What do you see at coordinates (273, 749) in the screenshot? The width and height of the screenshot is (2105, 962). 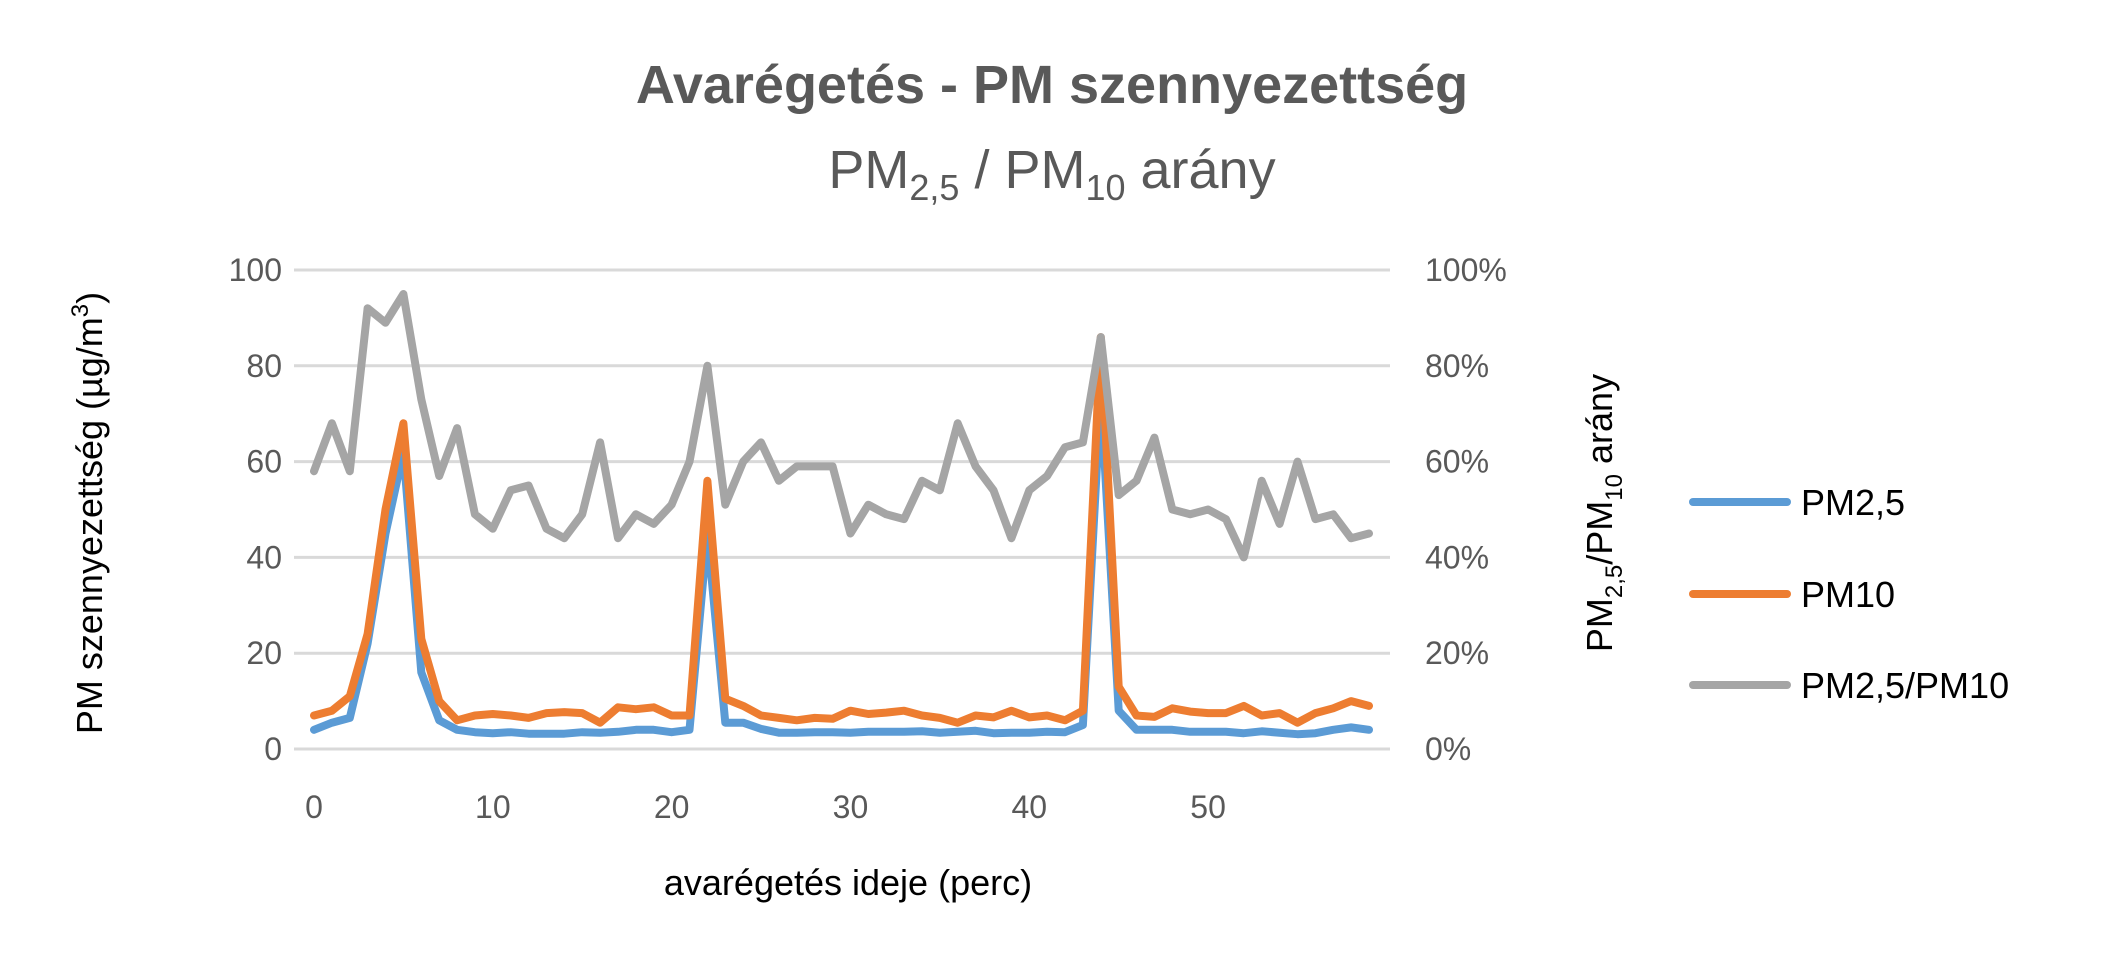 I see `y-tick-label: 0` at bounding box center [273, 749].